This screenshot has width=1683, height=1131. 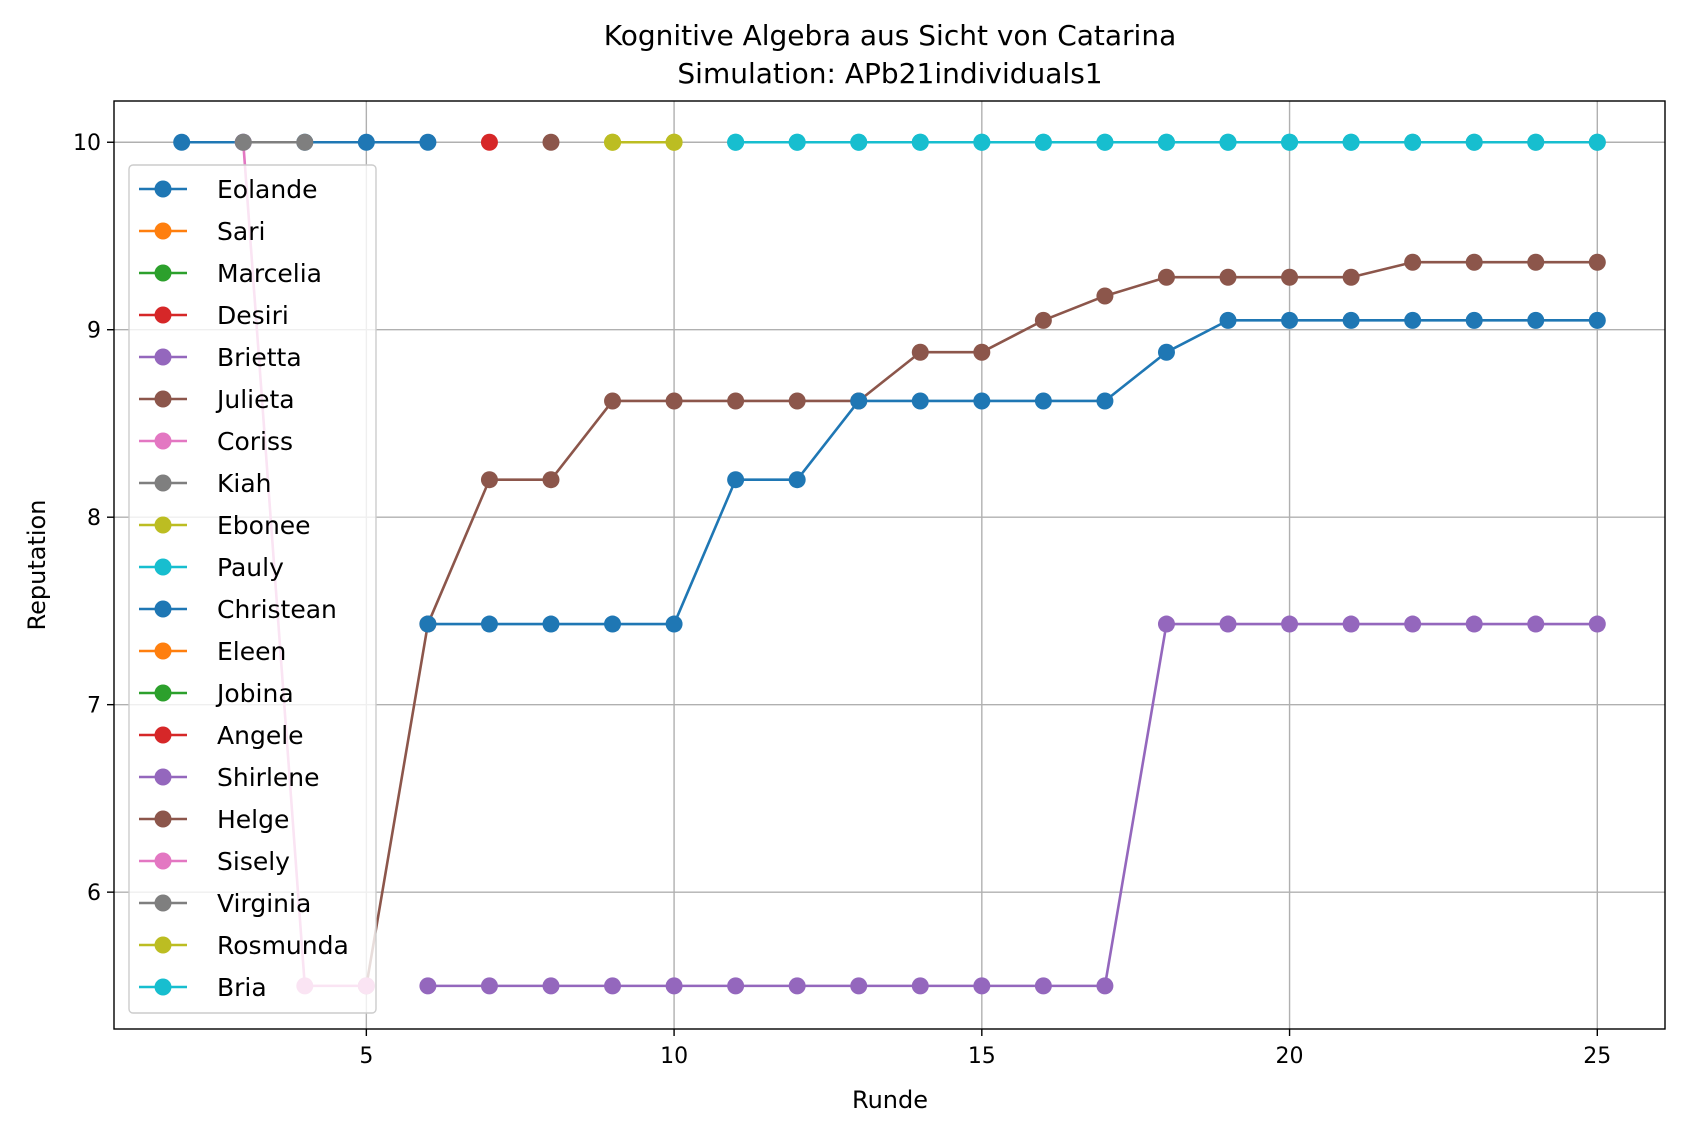 I want to click on legend-entry: Eolande, so click(x=228, y=189).